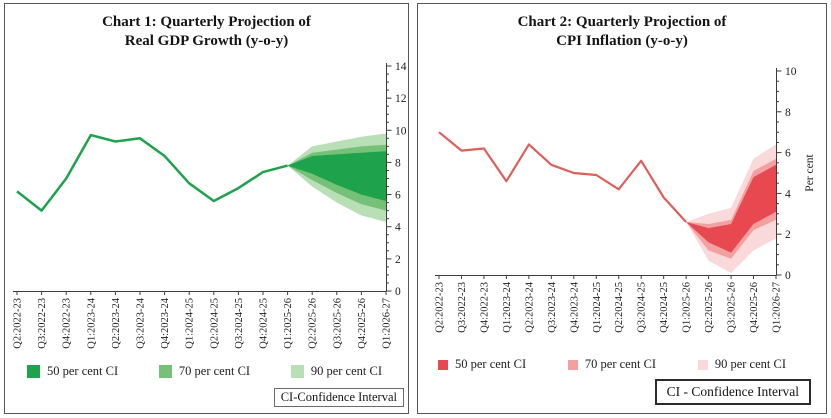 This screenshot has height=418, width=831. I want to click on gdp-chart-title-line2: Real GDP Growth (y-o-y), so click(206, 41).